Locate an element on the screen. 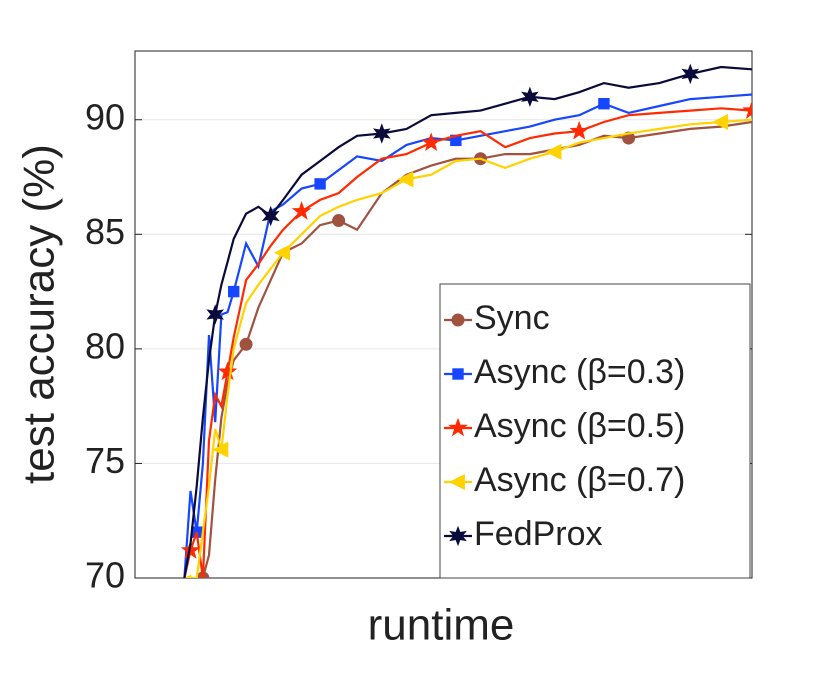 This screenshot has width=830, height=674. y-tick-label: 80 is located at coordinates (105, 345).